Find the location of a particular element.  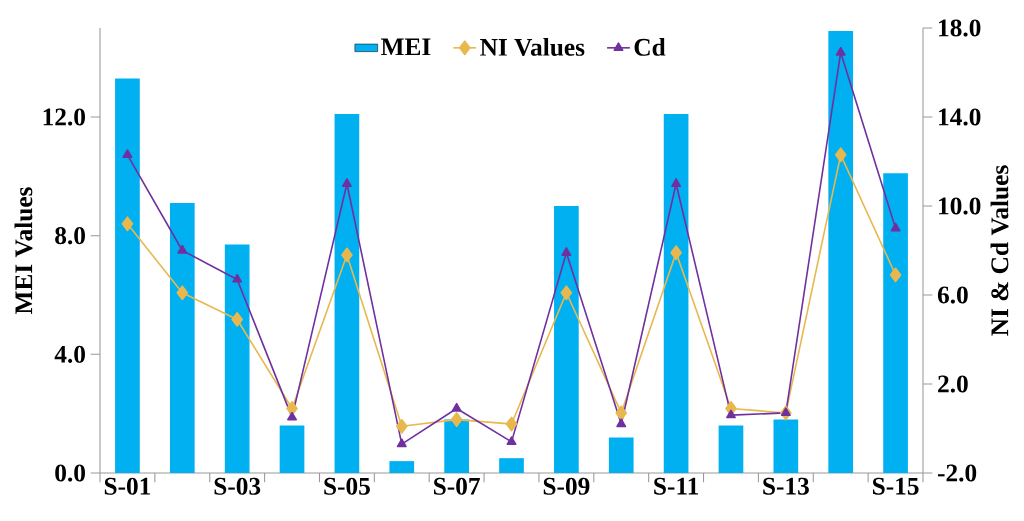

y2-tick-label: 18.0 is located at coordinates (960, 28).